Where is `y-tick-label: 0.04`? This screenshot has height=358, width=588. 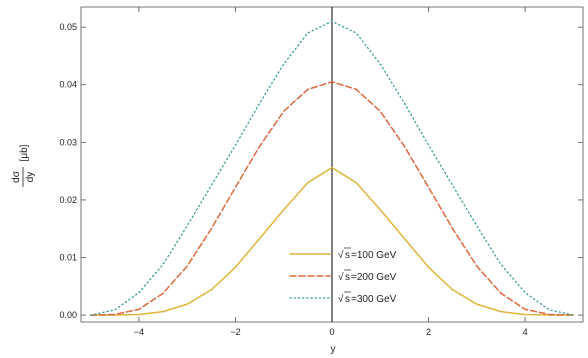
y-tick-label: 0.04 is located at coordinates (68, 85).